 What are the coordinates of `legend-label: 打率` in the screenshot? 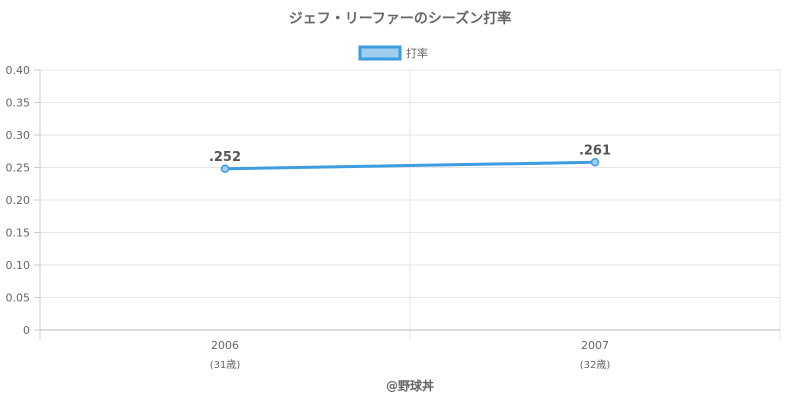 It's located at (417, 53).